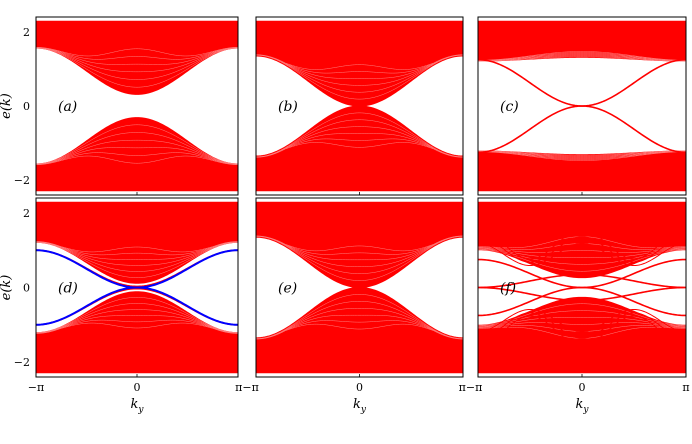 The image size is (692, 444). What do you see at coordinates (137, 287) in the screenshot?
I see `panel-d-plot` at bounding box center [137, 287].